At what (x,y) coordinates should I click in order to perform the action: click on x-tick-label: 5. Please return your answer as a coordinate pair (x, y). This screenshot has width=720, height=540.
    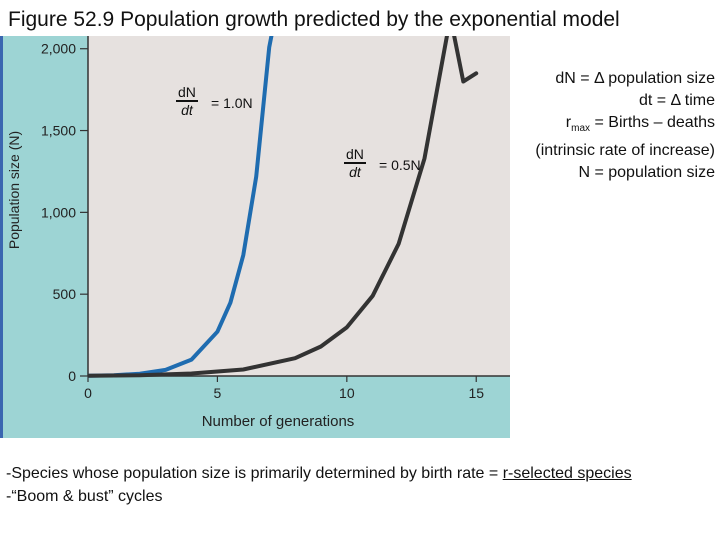
    Looking at the image, I should click on (218, 393).